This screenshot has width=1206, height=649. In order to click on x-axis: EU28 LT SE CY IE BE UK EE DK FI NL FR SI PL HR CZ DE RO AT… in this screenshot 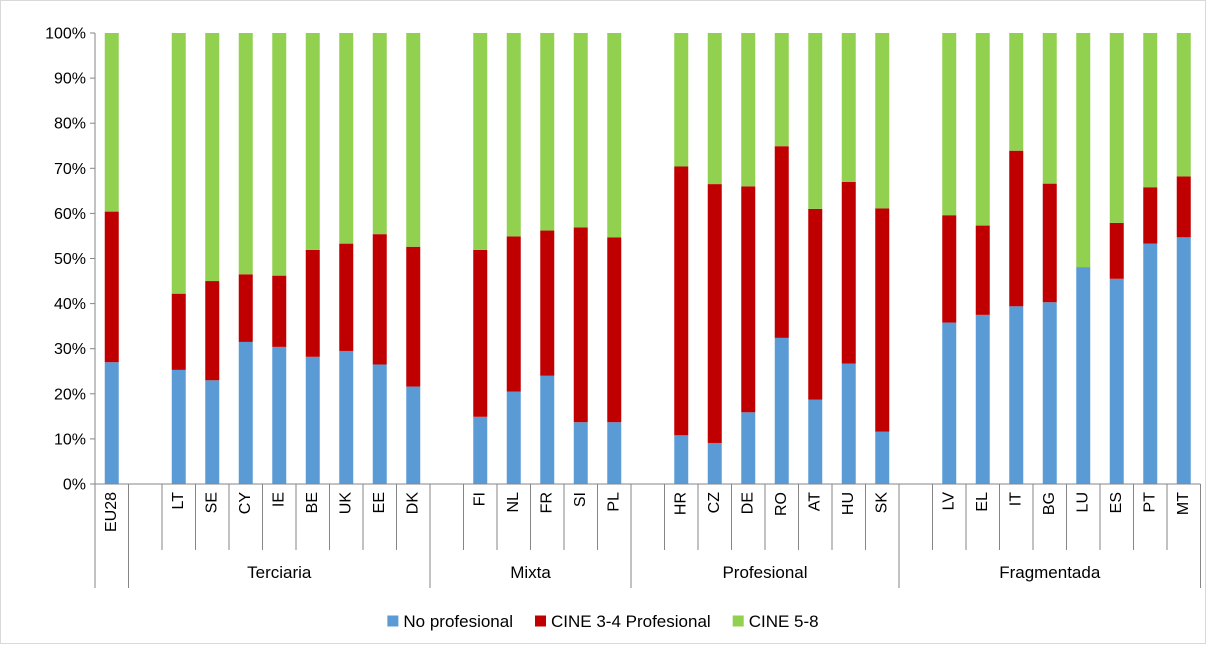, I will do `click(647, 536)`.